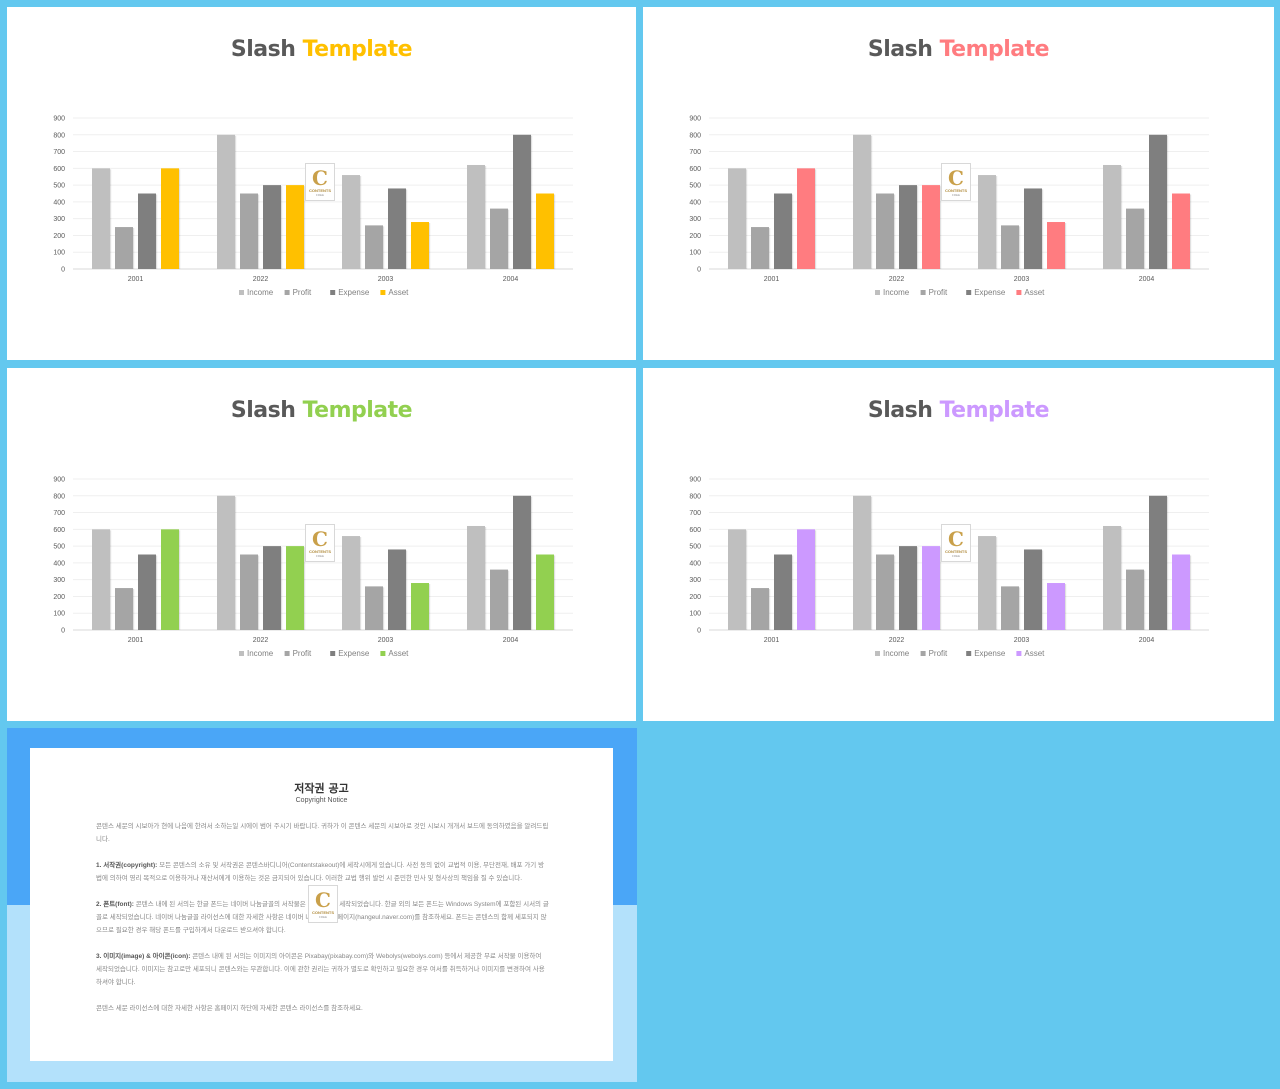 The width and height of the screenshot is (1280, 1089). I want to click on y-tick-label: 100, so click(59, 253).